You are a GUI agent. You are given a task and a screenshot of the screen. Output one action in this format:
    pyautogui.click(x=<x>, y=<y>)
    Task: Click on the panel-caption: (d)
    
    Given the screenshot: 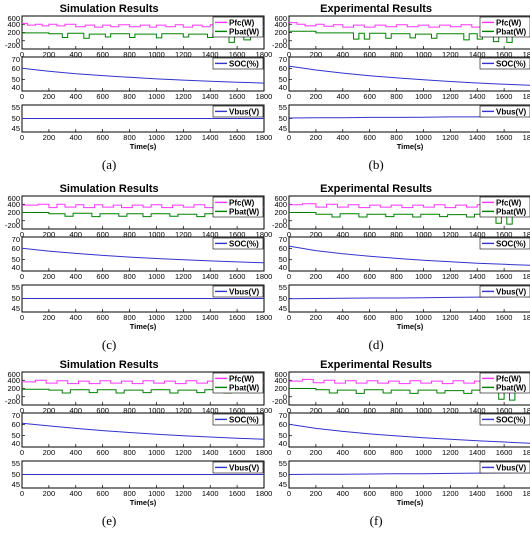 What is the action you would take?
    pyautogui.click(x=376, y=344)
    